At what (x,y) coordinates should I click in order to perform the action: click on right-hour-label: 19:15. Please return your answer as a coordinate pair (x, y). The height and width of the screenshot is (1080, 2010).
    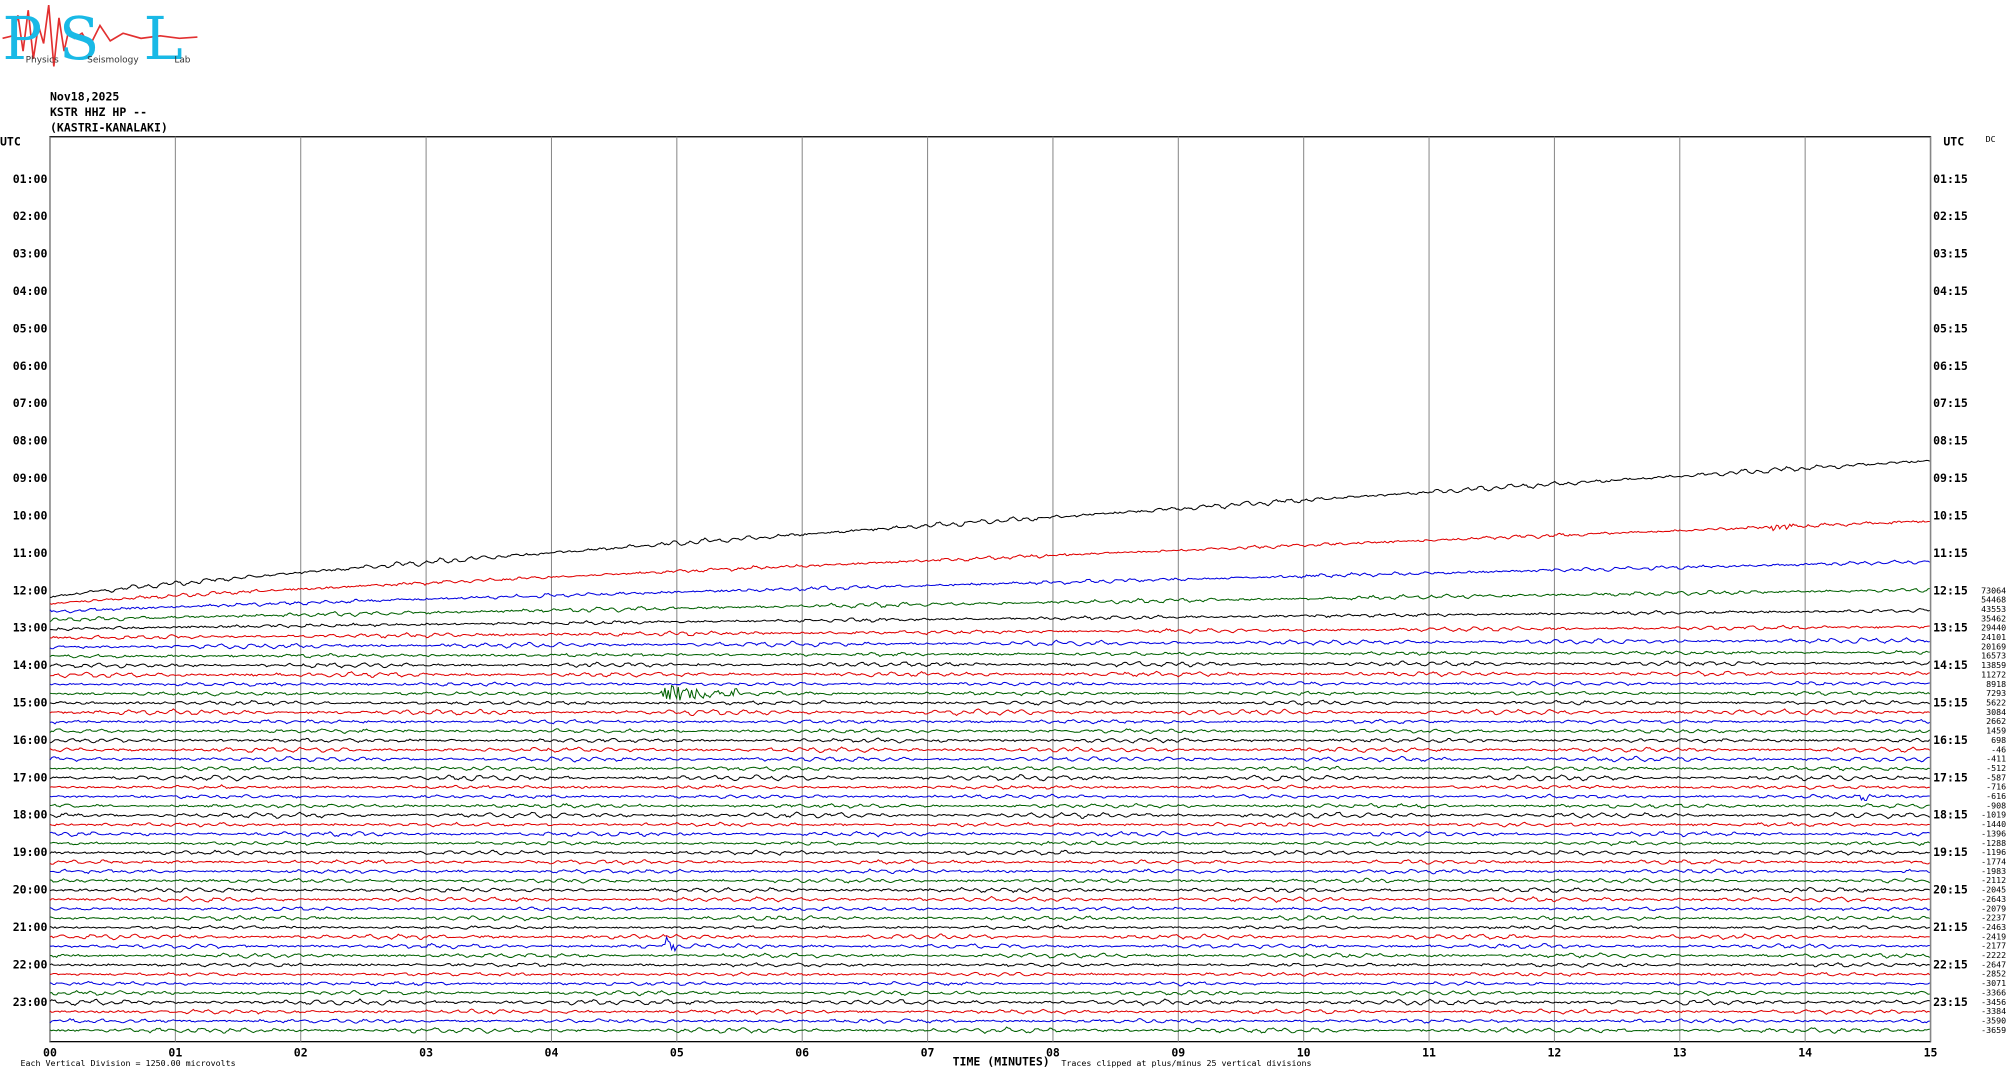
    Looking at the image, I should click on (1950, 852).